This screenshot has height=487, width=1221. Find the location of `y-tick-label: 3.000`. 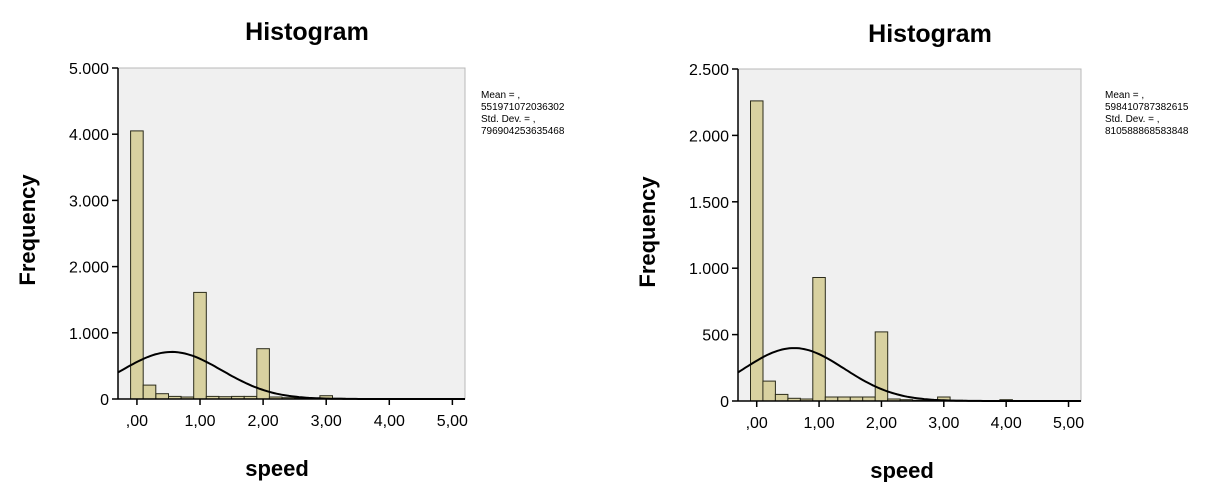

y-tick-label: 3.000 is located at coordinates (89, 201).